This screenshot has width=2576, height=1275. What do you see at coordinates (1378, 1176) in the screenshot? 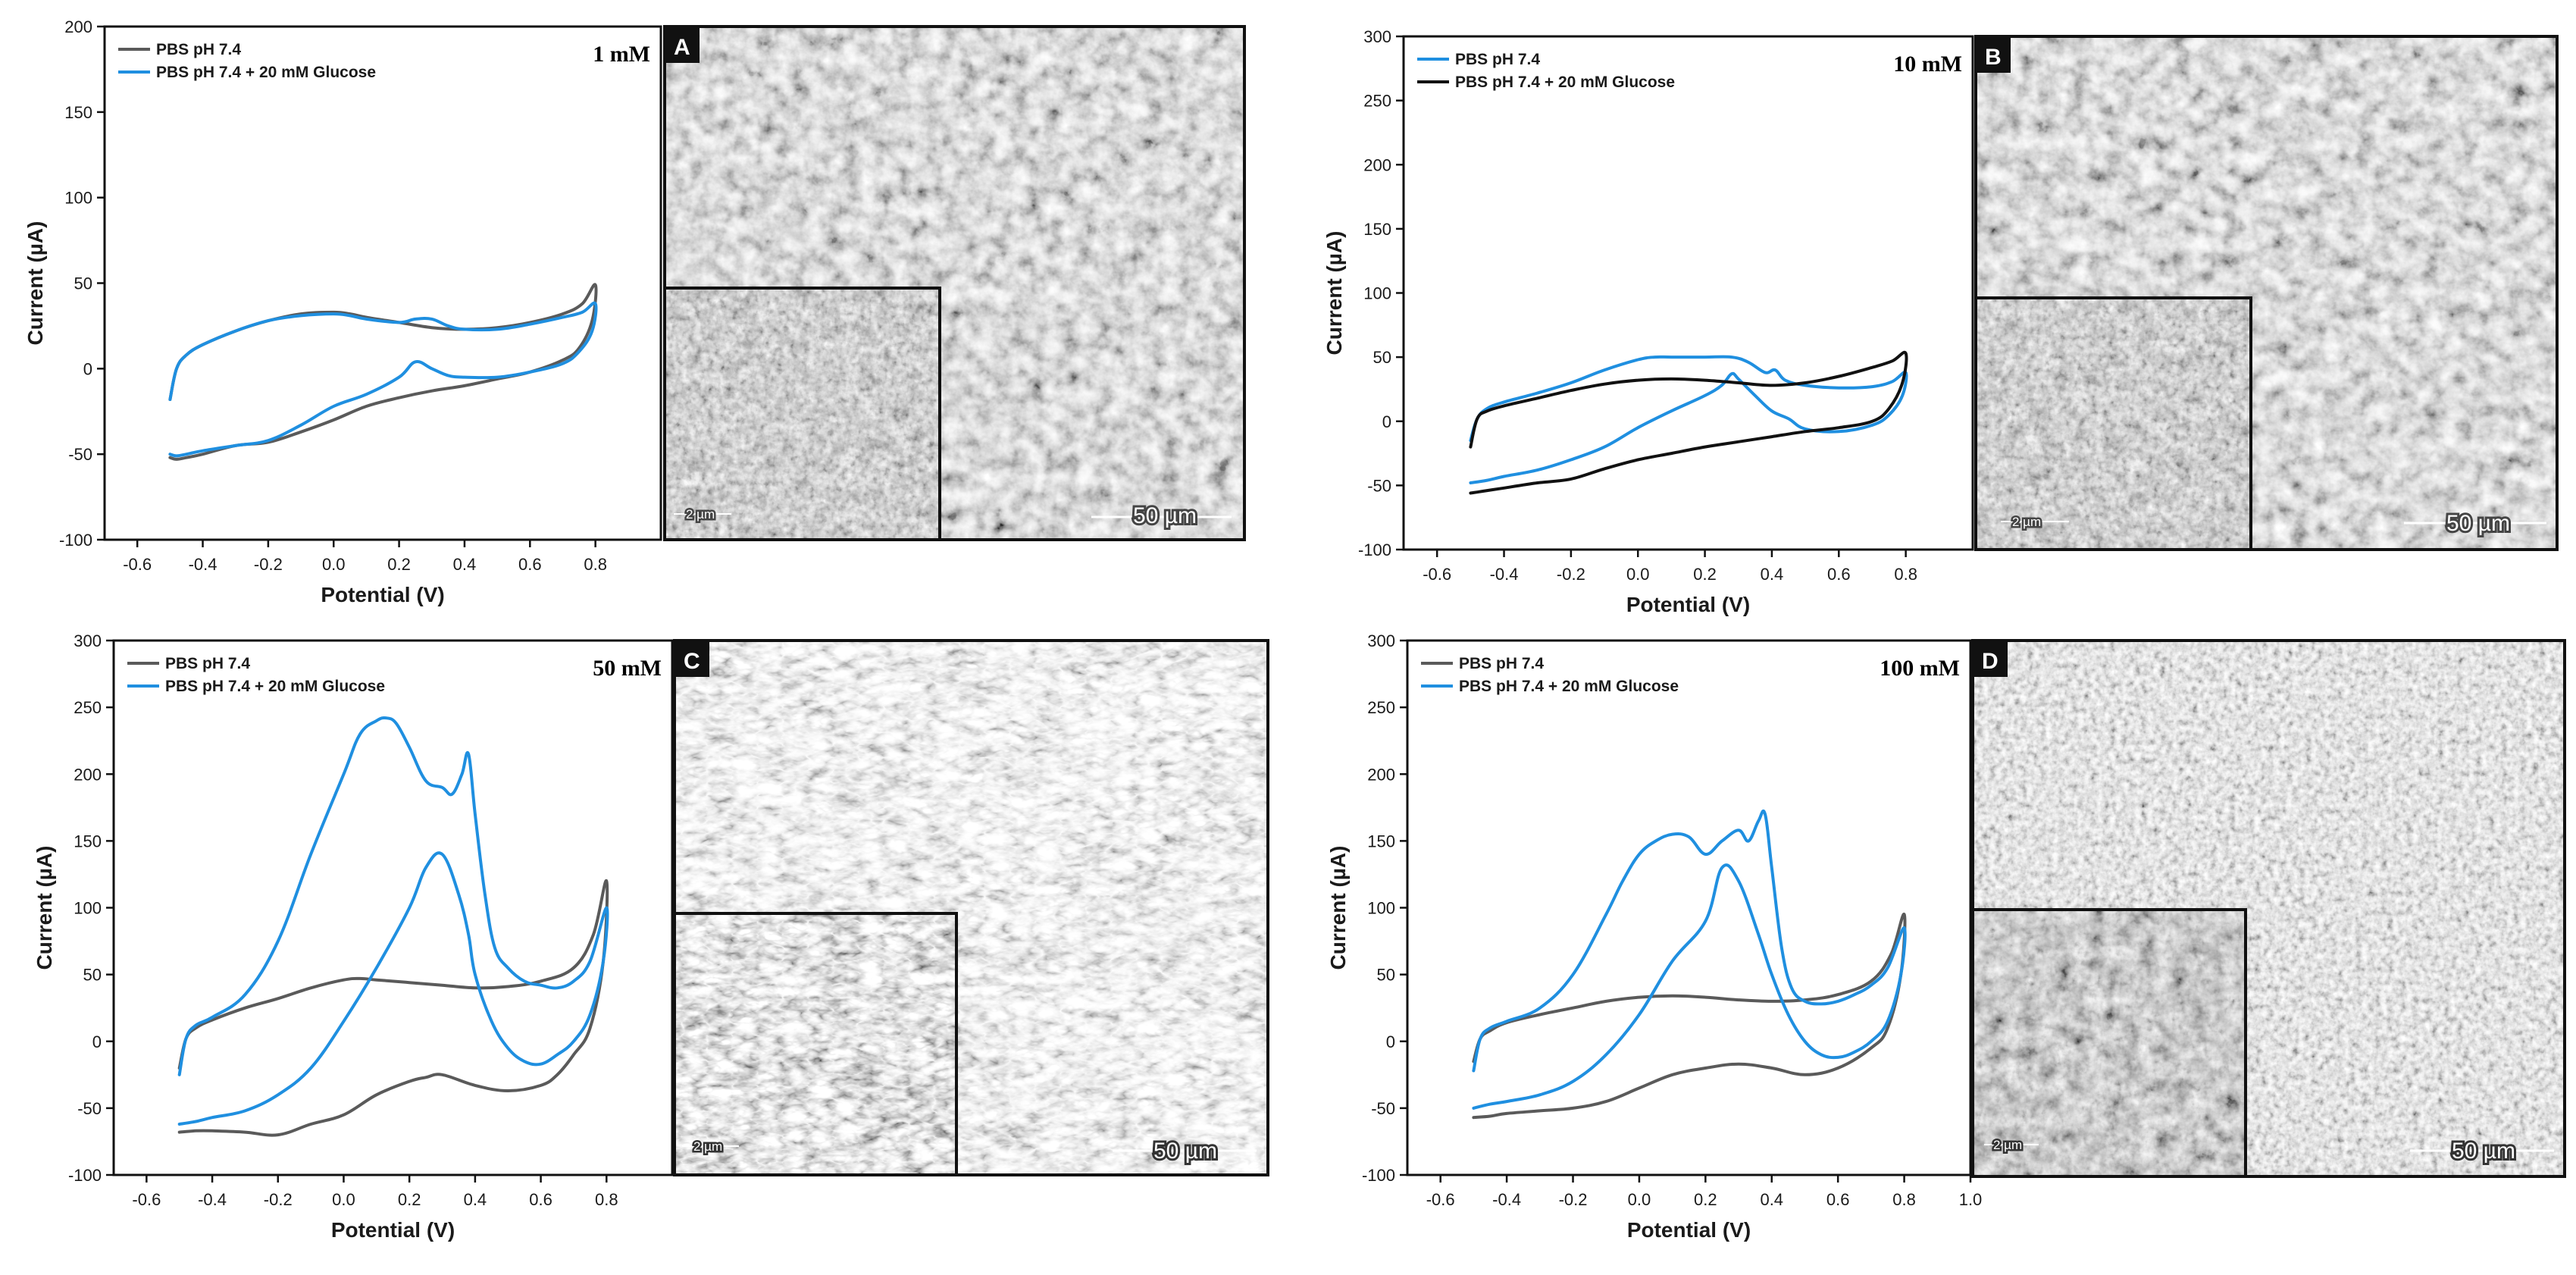
I see `y-tick-label-d: -100` at bounding box center [1378, 1176].